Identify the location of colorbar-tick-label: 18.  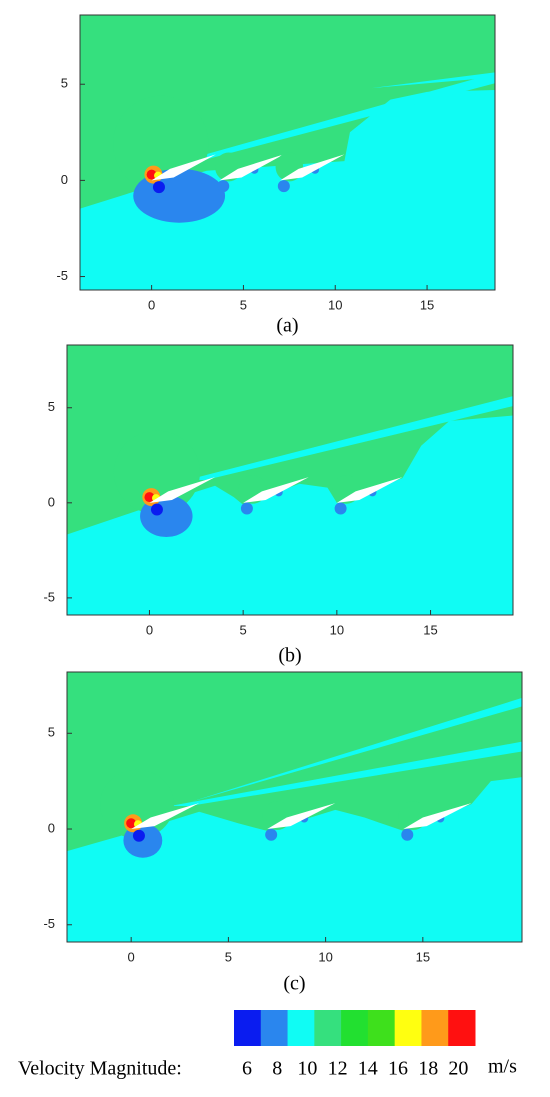
(428, 1069).